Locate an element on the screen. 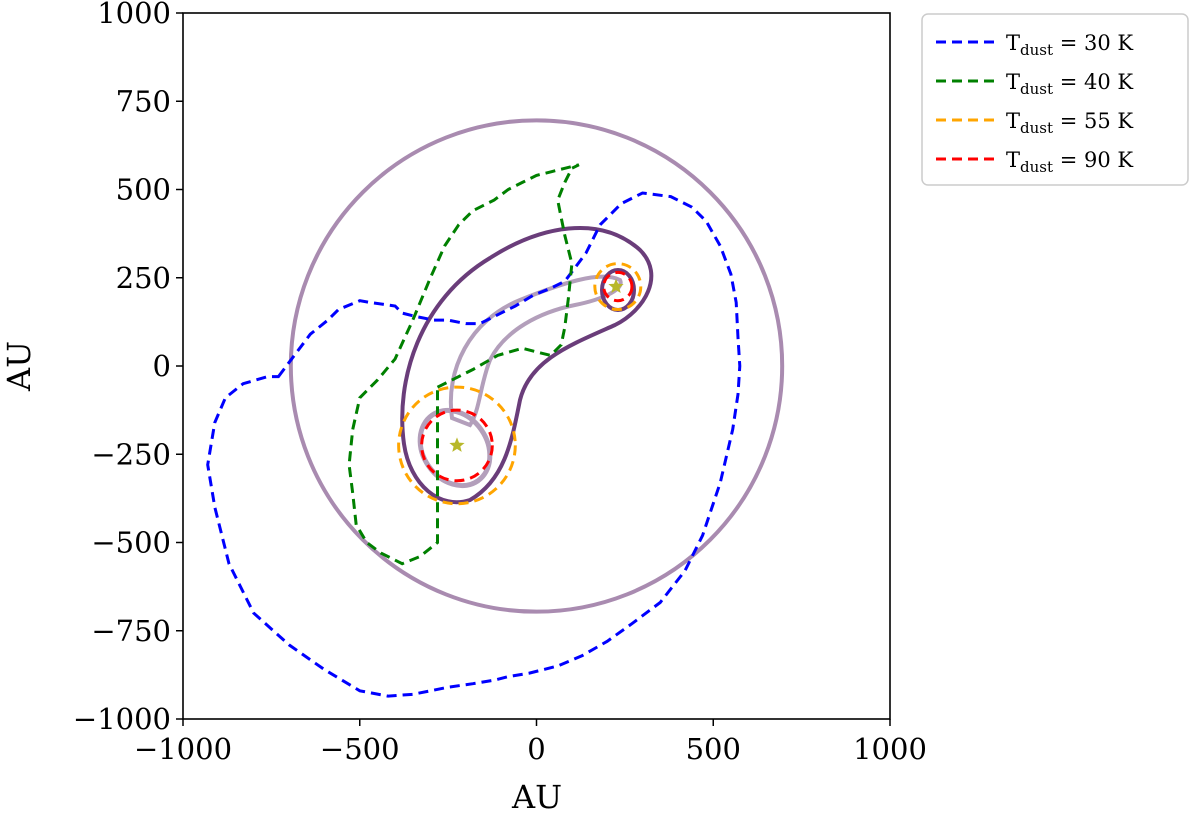 This screenshot has height=815, width=1200. y-tick-label: 0 is located at coordinates (162, 366).